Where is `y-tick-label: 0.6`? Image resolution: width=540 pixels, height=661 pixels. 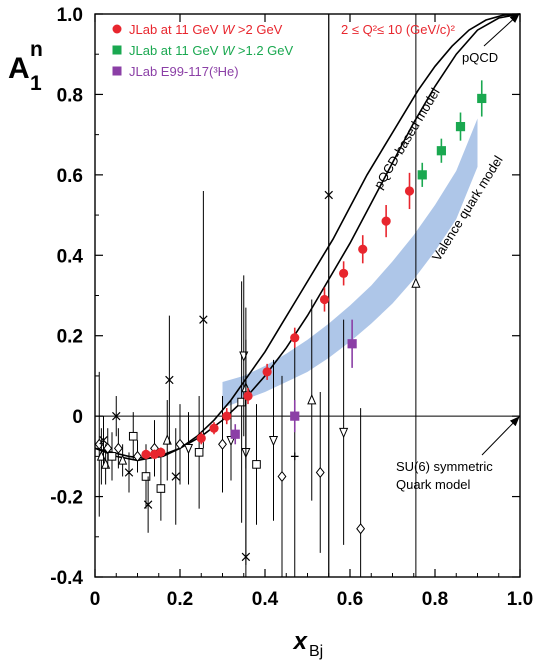 y-tick-label: 0.6 is located at coordinates (70, 176).